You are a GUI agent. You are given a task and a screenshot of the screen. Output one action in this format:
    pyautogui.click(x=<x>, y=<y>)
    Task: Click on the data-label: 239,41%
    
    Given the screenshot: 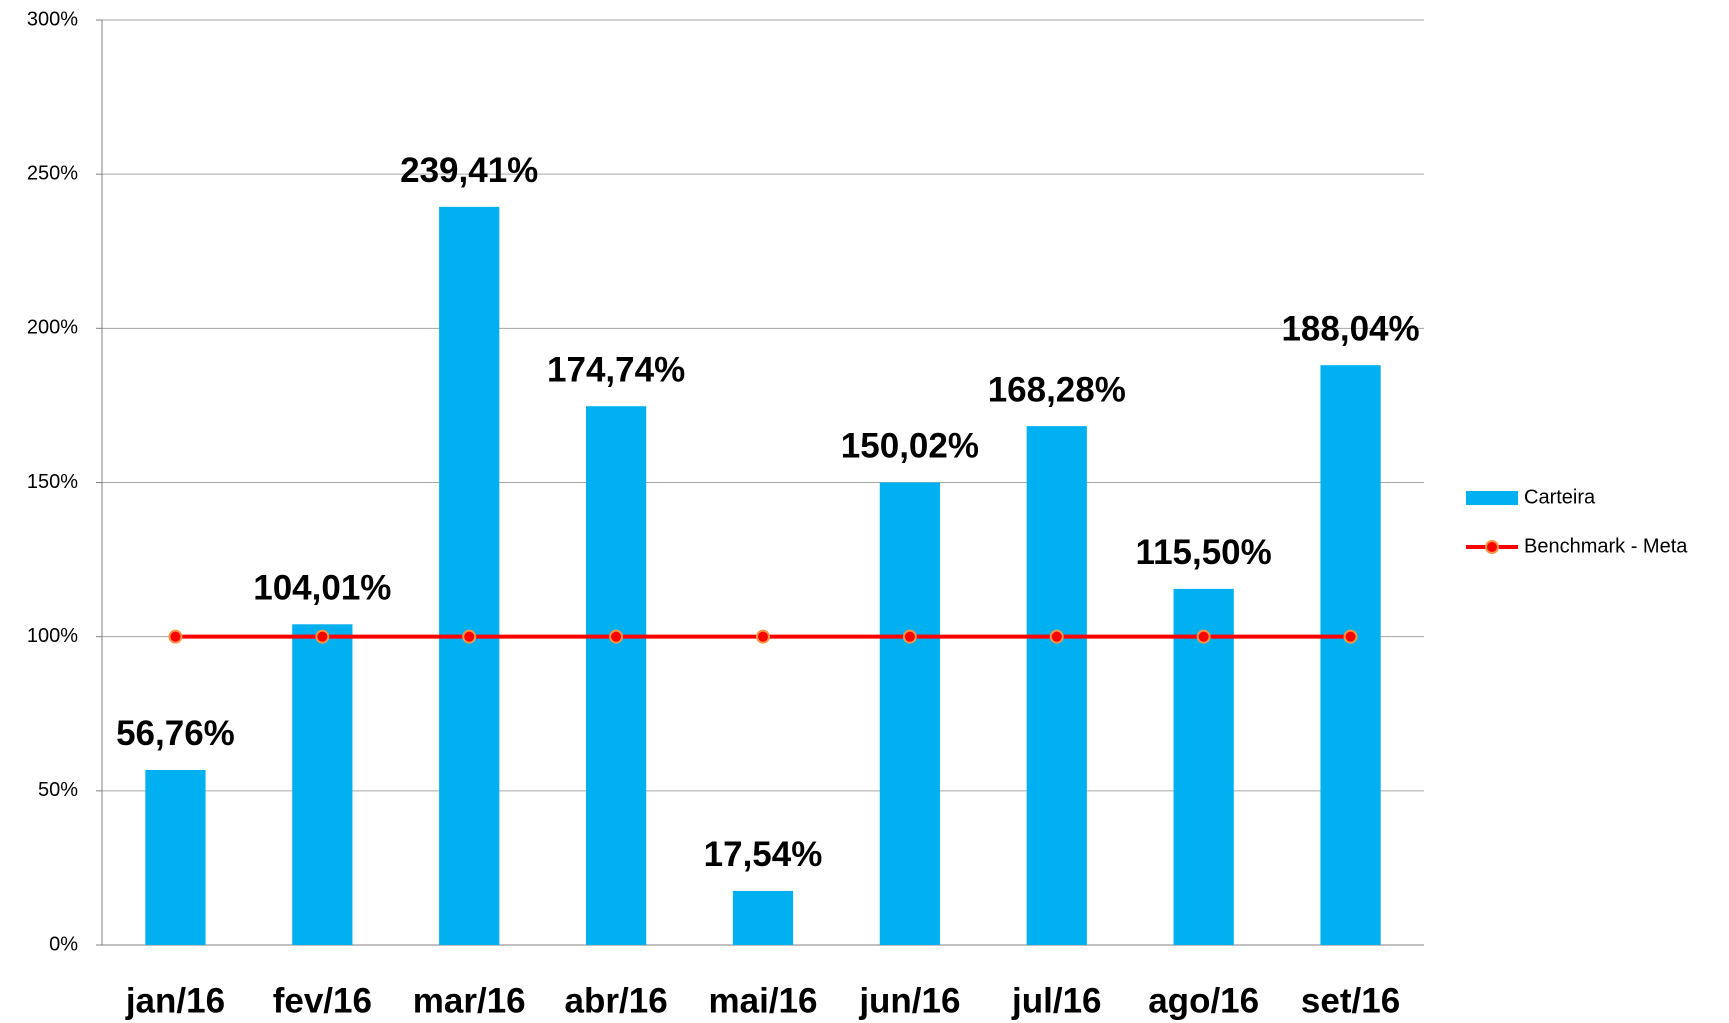 What is the action you would take?
    pyautogui.click(x=469, y=170)
    